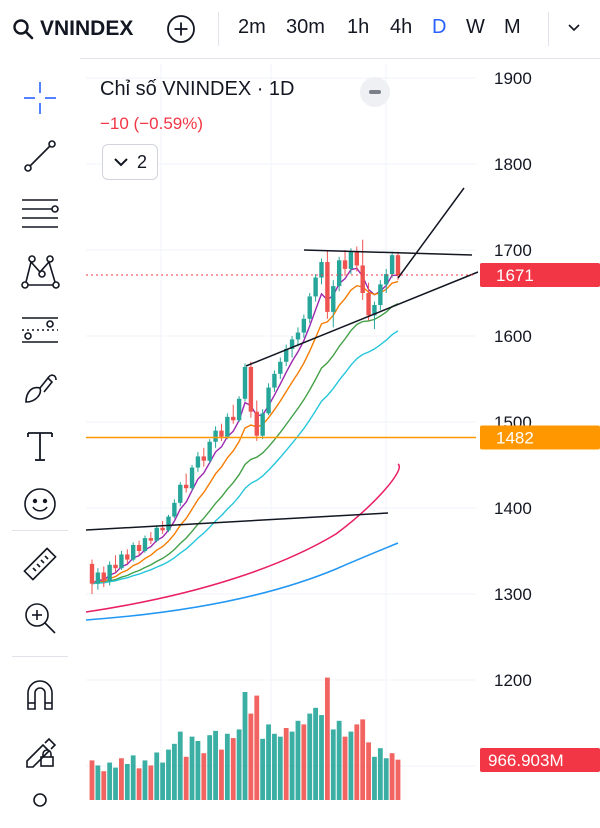  What do you see at coordinates (375, 92) in the screenshot?
I see `remove-indicator-icon` at bounding box center [375, 92].